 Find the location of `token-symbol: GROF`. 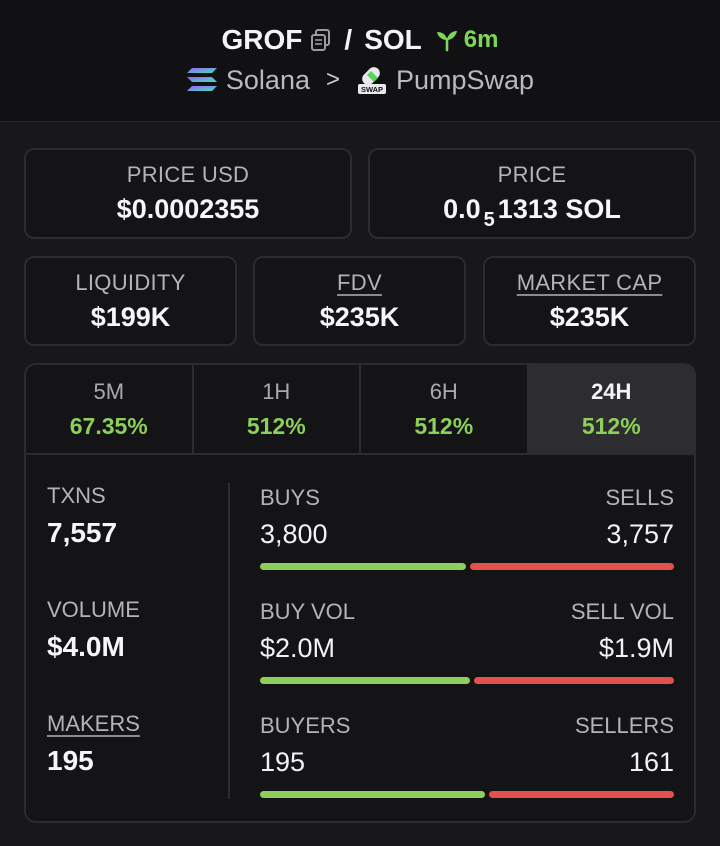

token-symbol: GROF is located at coordinates (262, 39).